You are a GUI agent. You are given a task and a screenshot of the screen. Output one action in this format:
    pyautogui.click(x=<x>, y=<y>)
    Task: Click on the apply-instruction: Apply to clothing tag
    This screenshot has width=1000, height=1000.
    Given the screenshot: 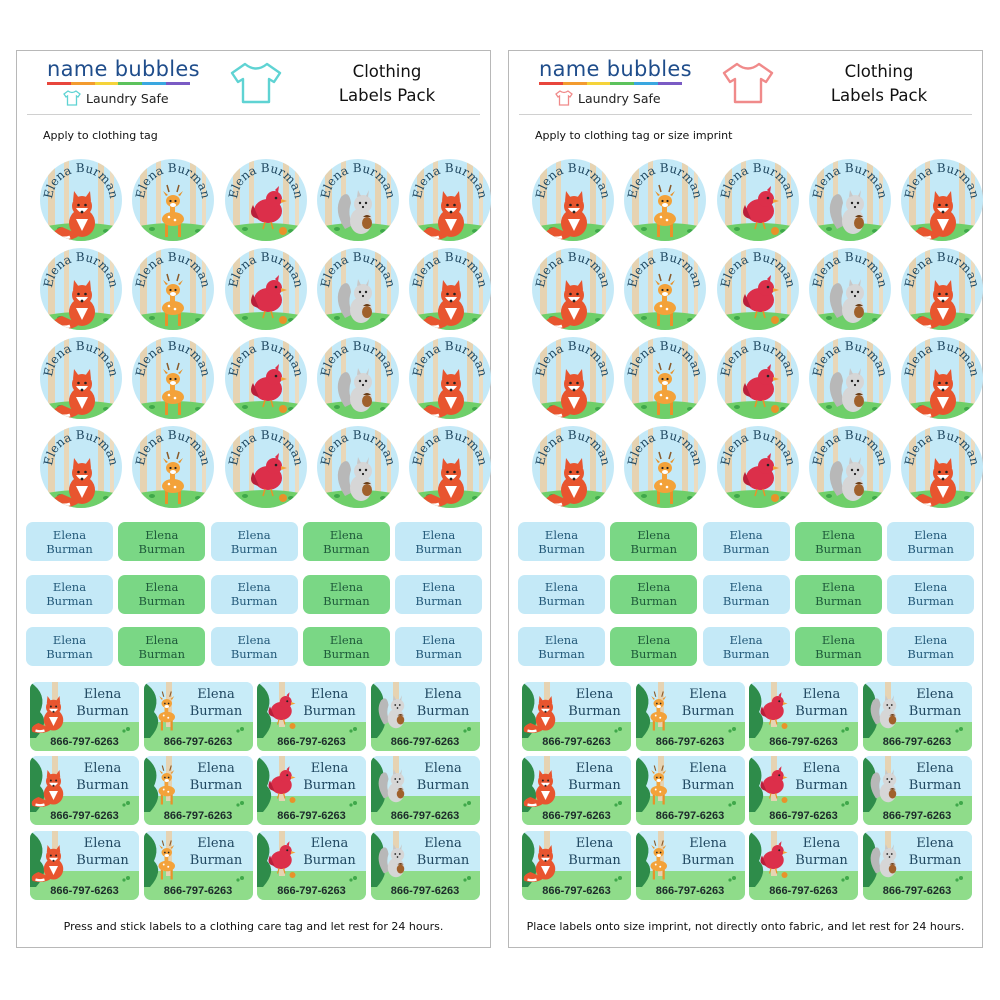 What is the action you would take?
    pyautogui.click(x=100, y=135)
    